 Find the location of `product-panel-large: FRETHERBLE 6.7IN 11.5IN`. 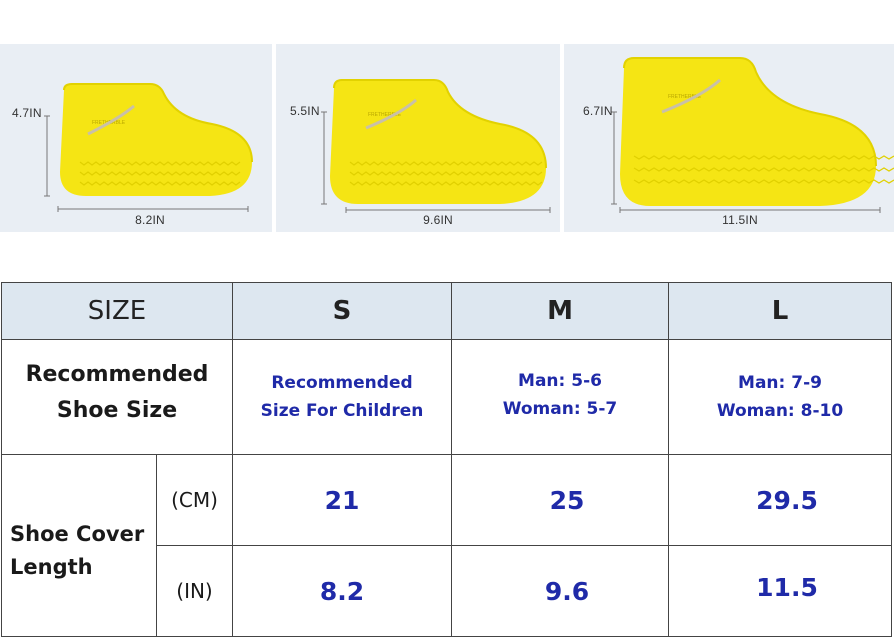

product-panel-large: FRETHERBLE 6.7IN 11.5IN is located at coordinates (729, 138).